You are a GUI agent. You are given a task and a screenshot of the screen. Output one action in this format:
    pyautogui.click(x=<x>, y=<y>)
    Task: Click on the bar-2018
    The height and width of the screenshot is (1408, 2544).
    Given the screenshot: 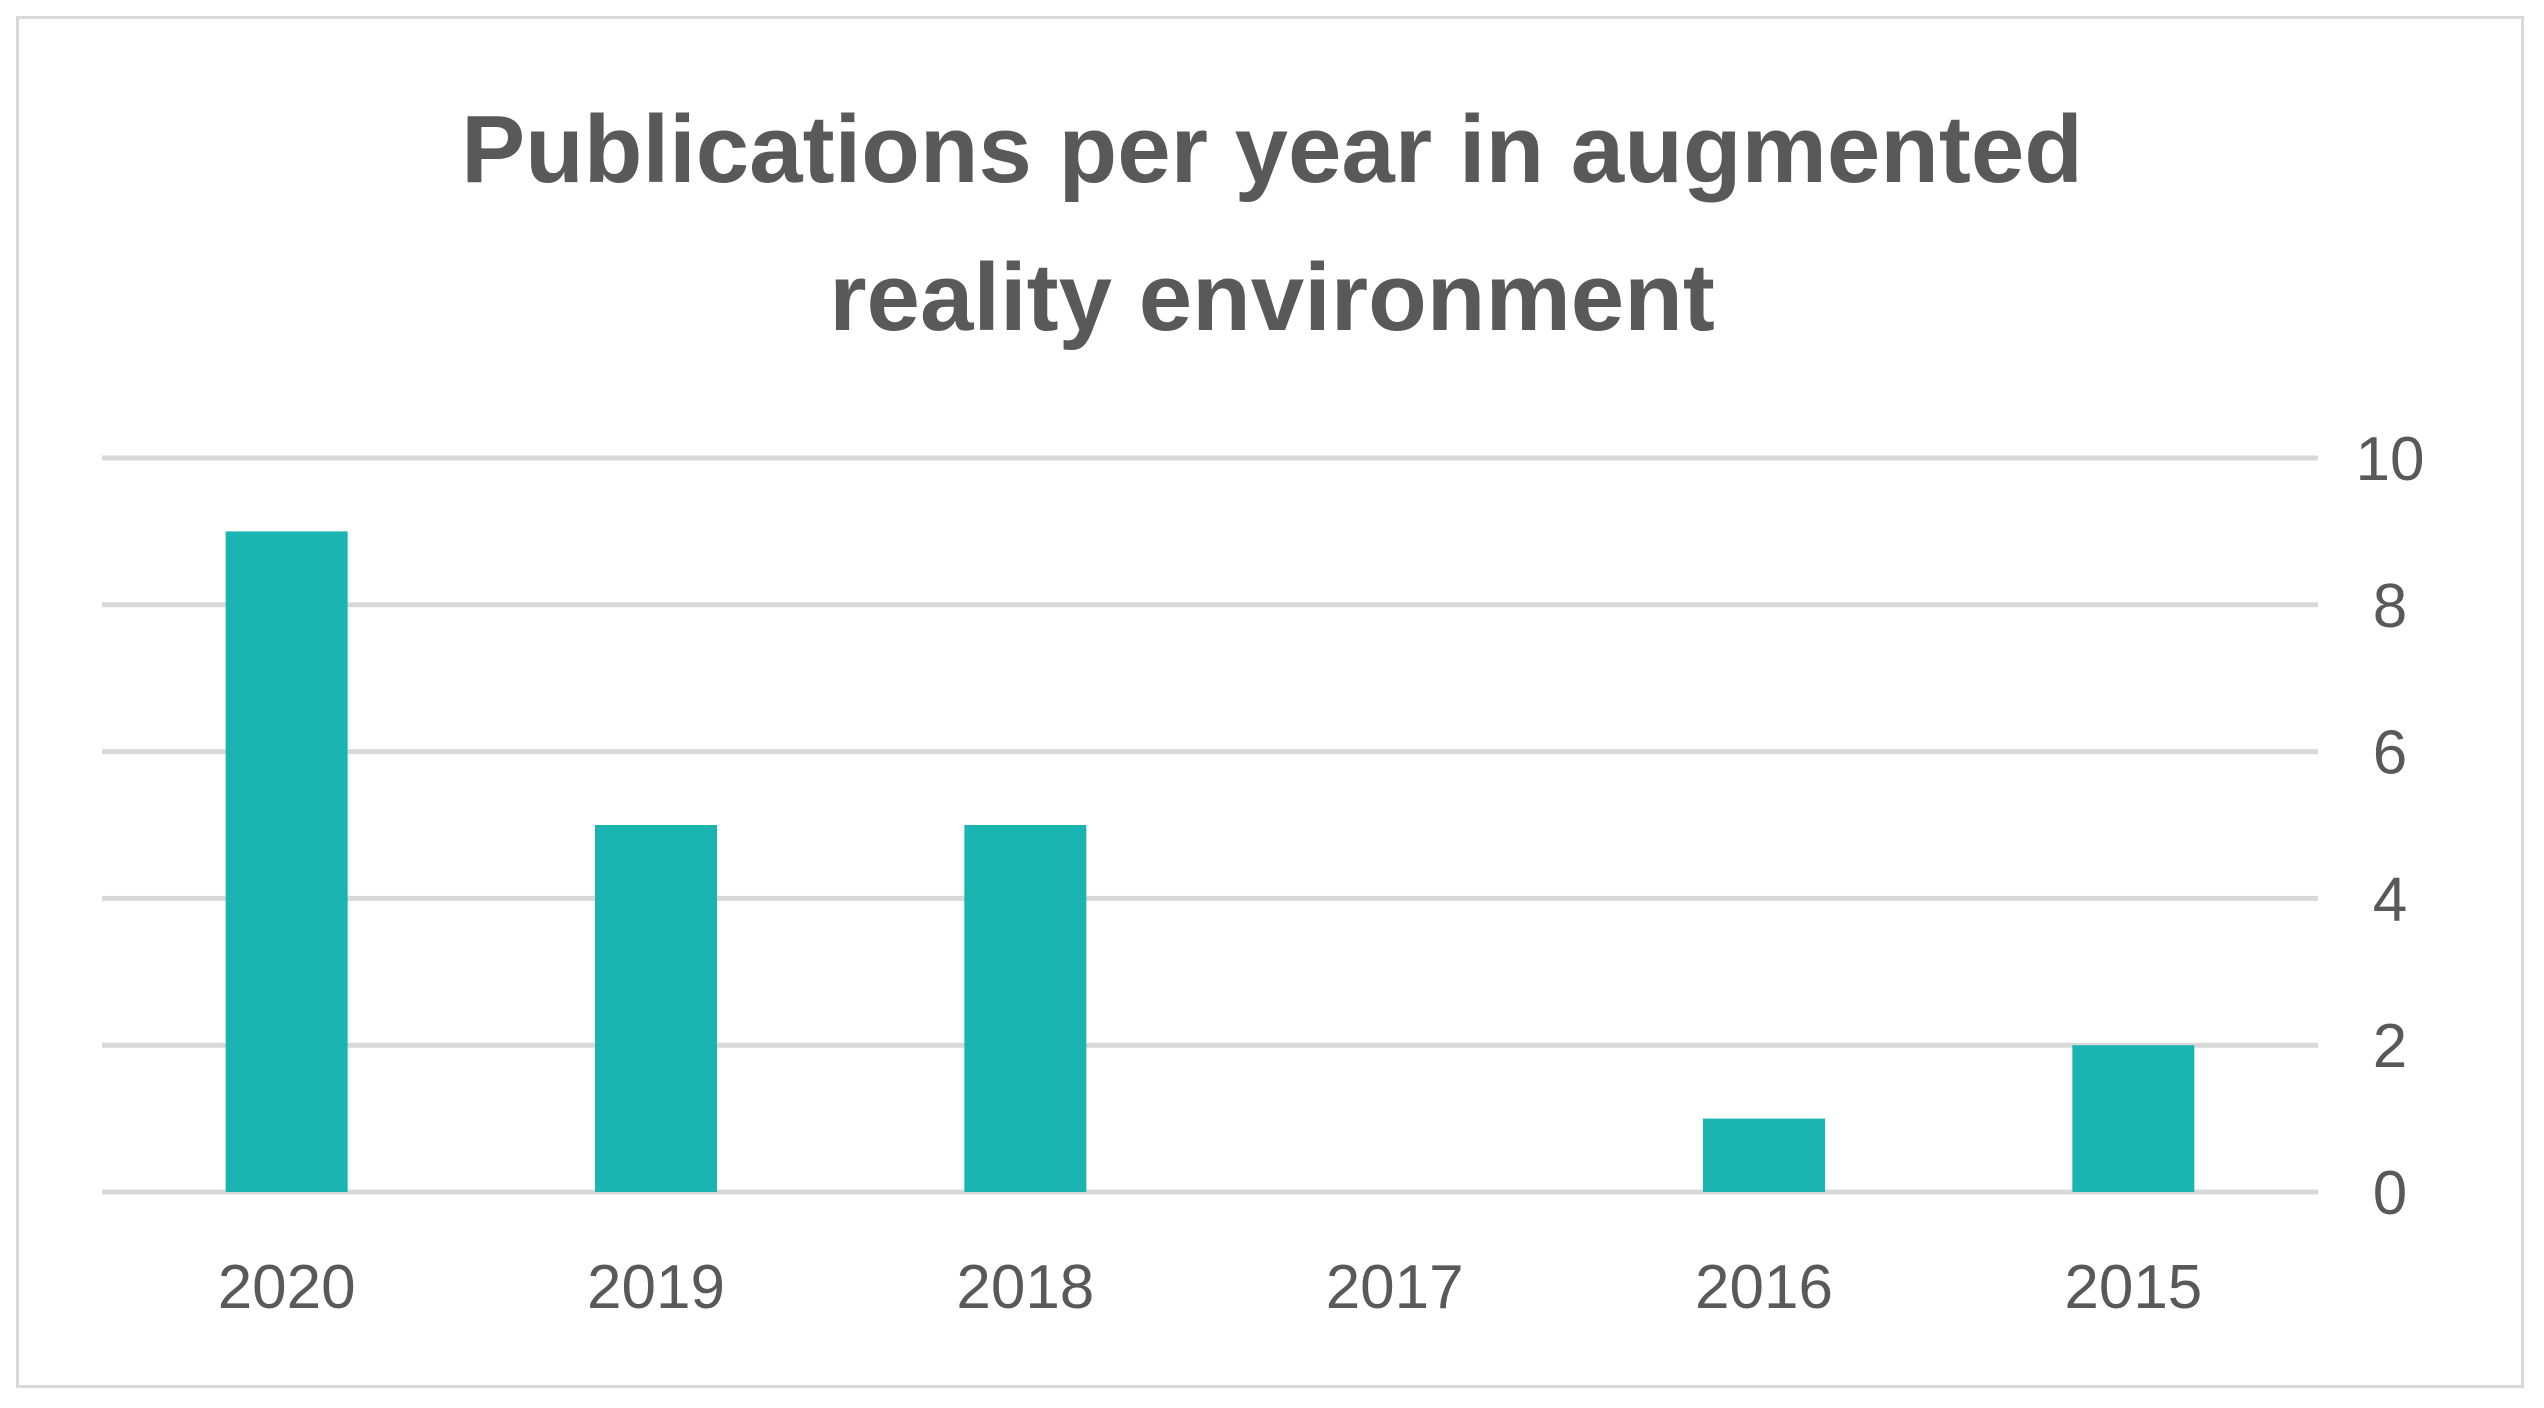 What is the action you would take?
    pyautogui.click(x=1025, y=1008)
    